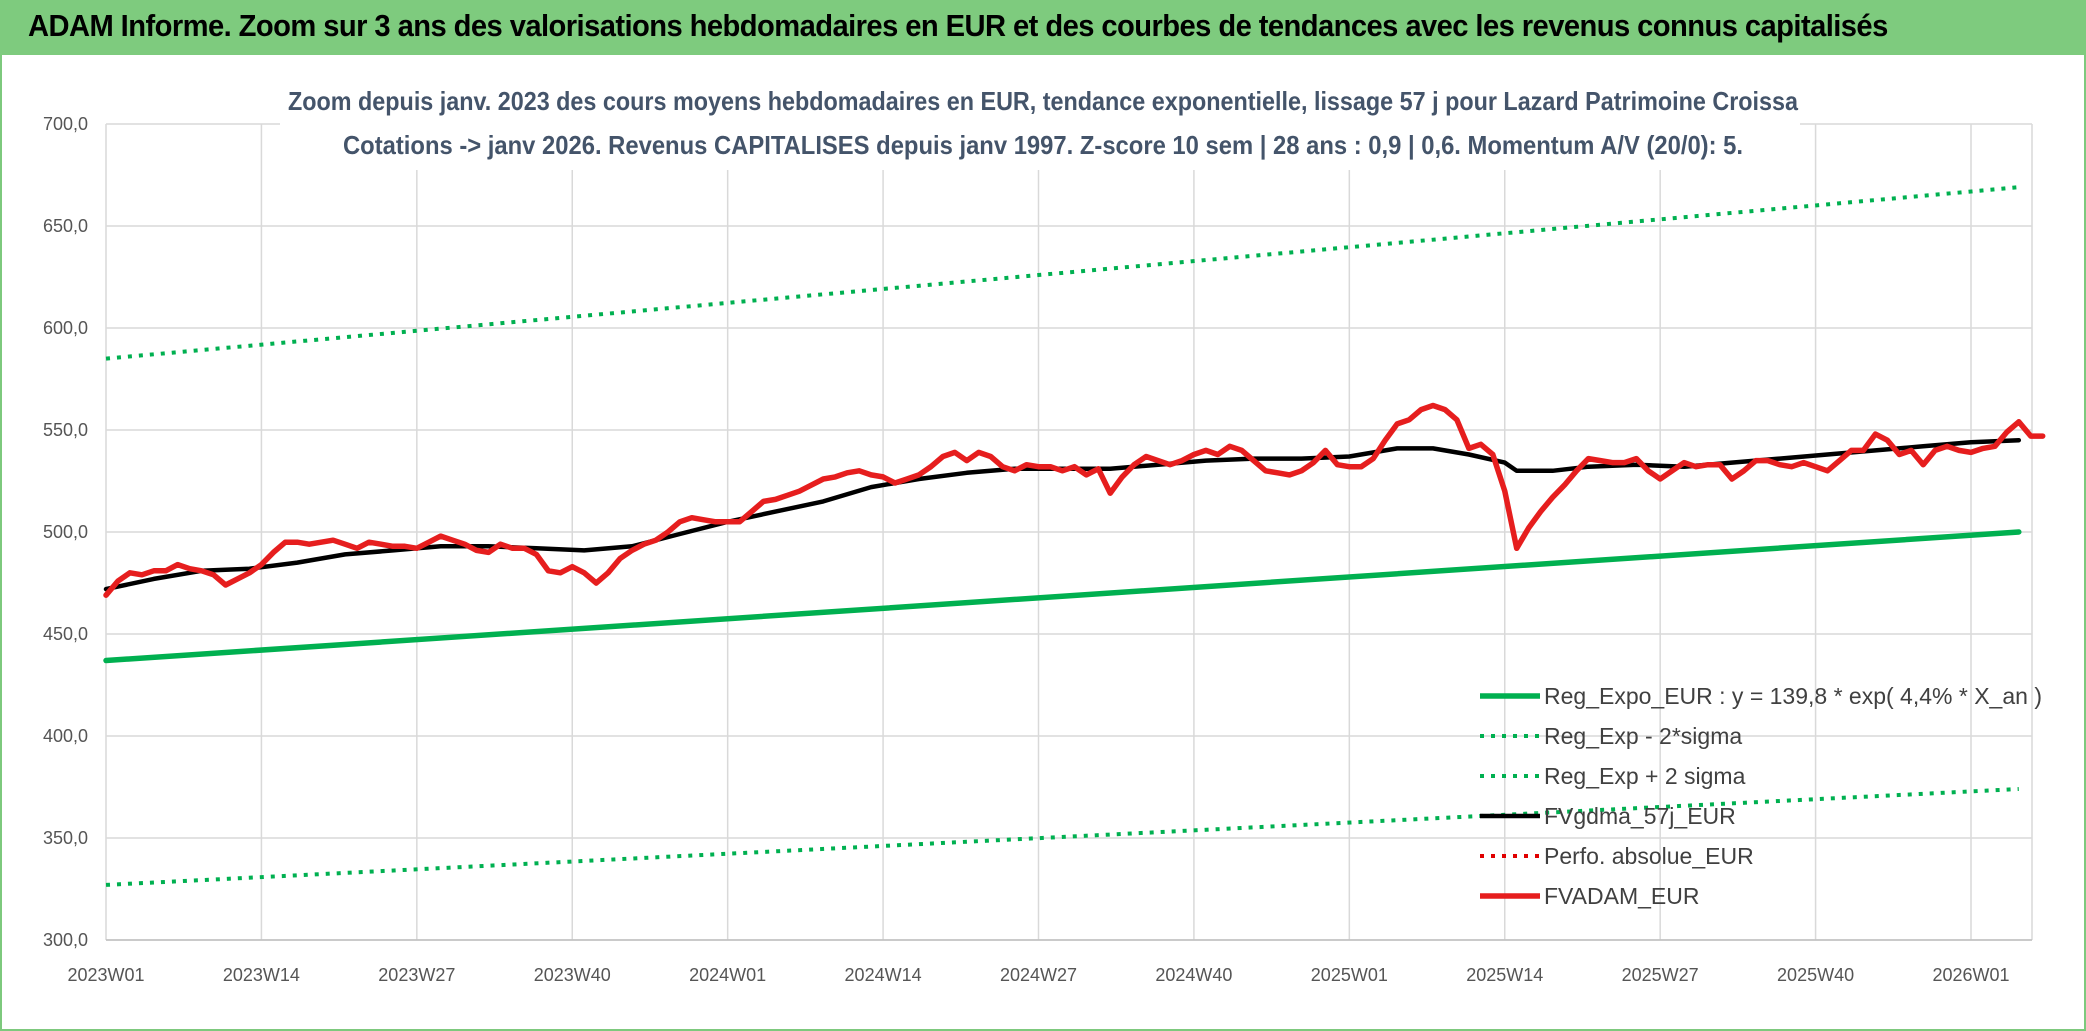 Image resolution: width=2086 pixels, height=1031 pixels. Describe the element at coordinates (1062, 837) in the screenshot. I see `trend-line-lower-band` at that location.